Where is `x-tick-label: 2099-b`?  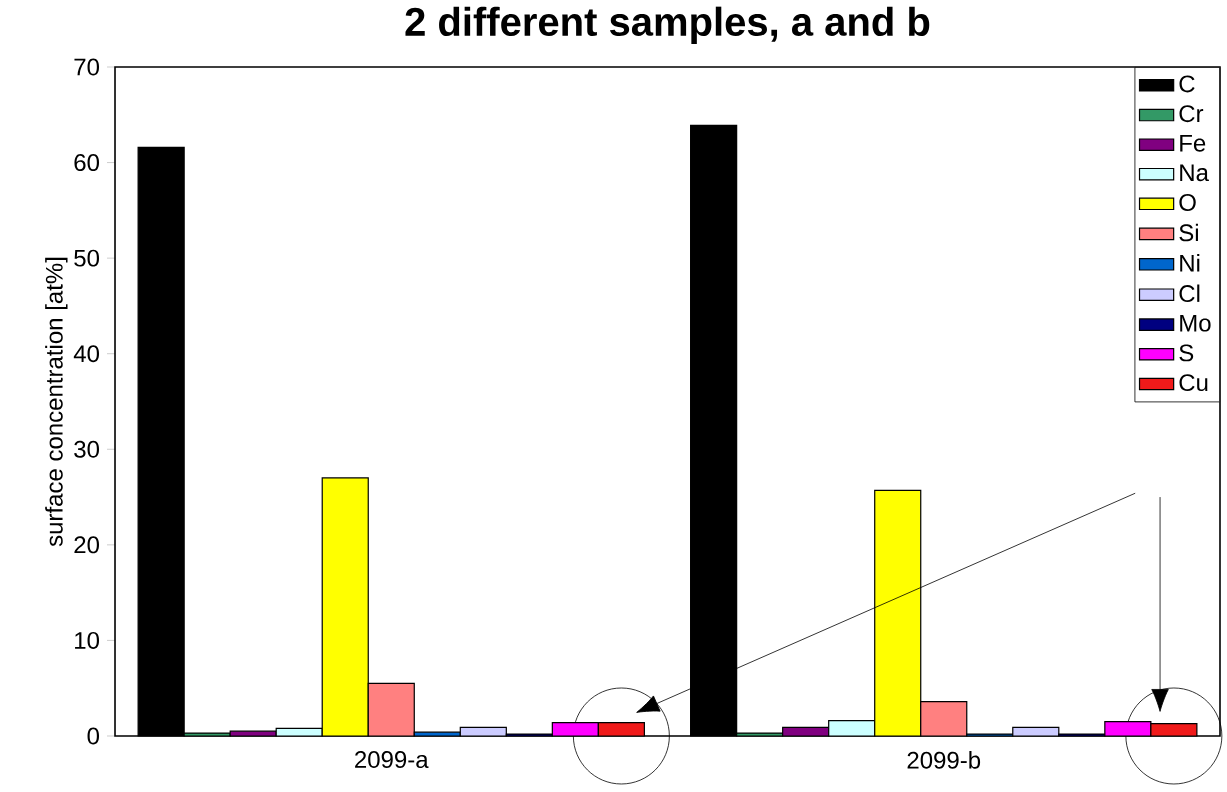 x-tick-label: 2099-b is located at coordinates (944, 760).